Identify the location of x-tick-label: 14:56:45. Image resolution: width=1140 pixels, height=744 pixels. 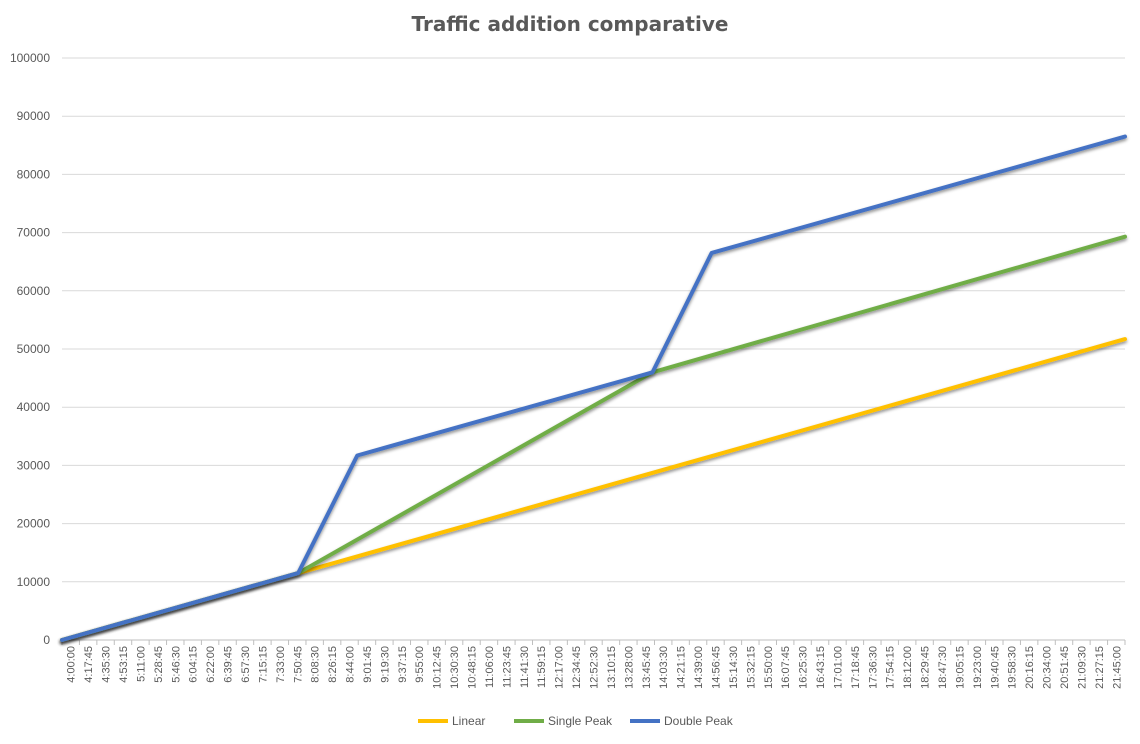
(716, 667).